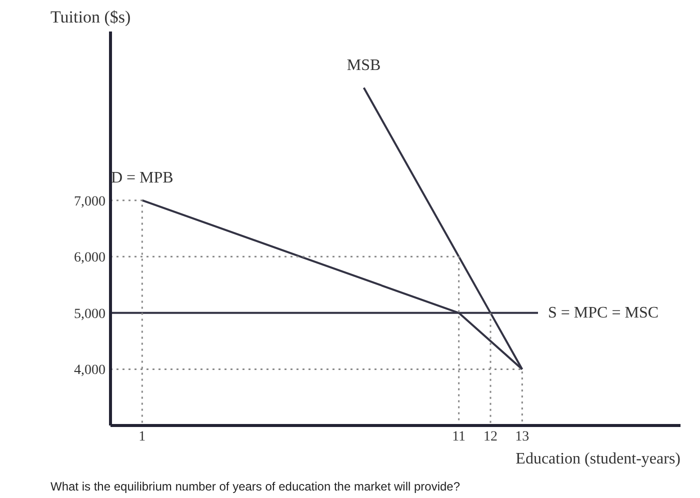 The height and width of the screenshot is (498, 700). Describe the element at coordinates (598, 459) in the screenshot. I see `x-axis-title: Education (student-years)` at that location.